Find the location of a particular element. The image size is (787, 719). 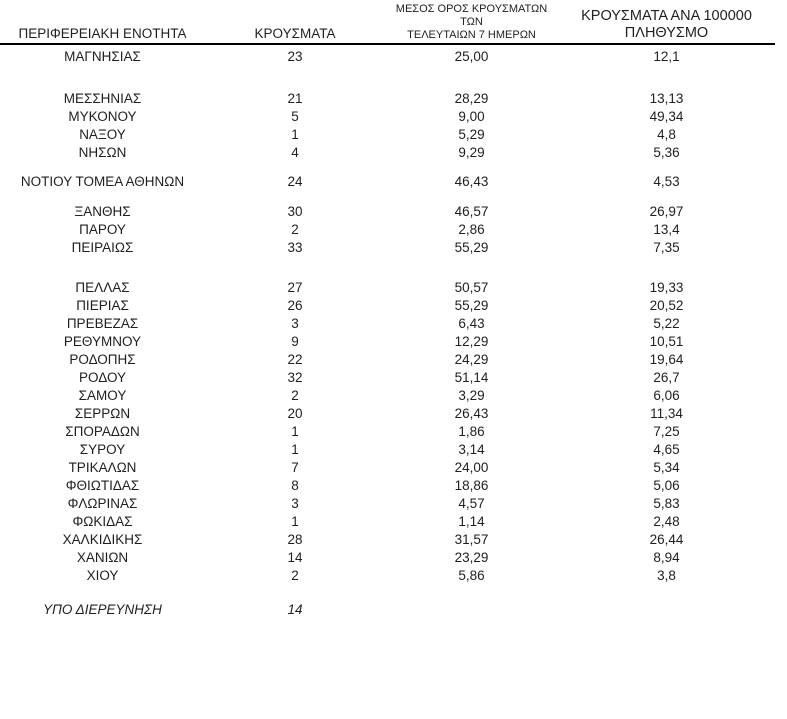

table-row: ΡΟΔΟΠΗΣ 22 24,29 19,64 is located at coordinates (387, 360).